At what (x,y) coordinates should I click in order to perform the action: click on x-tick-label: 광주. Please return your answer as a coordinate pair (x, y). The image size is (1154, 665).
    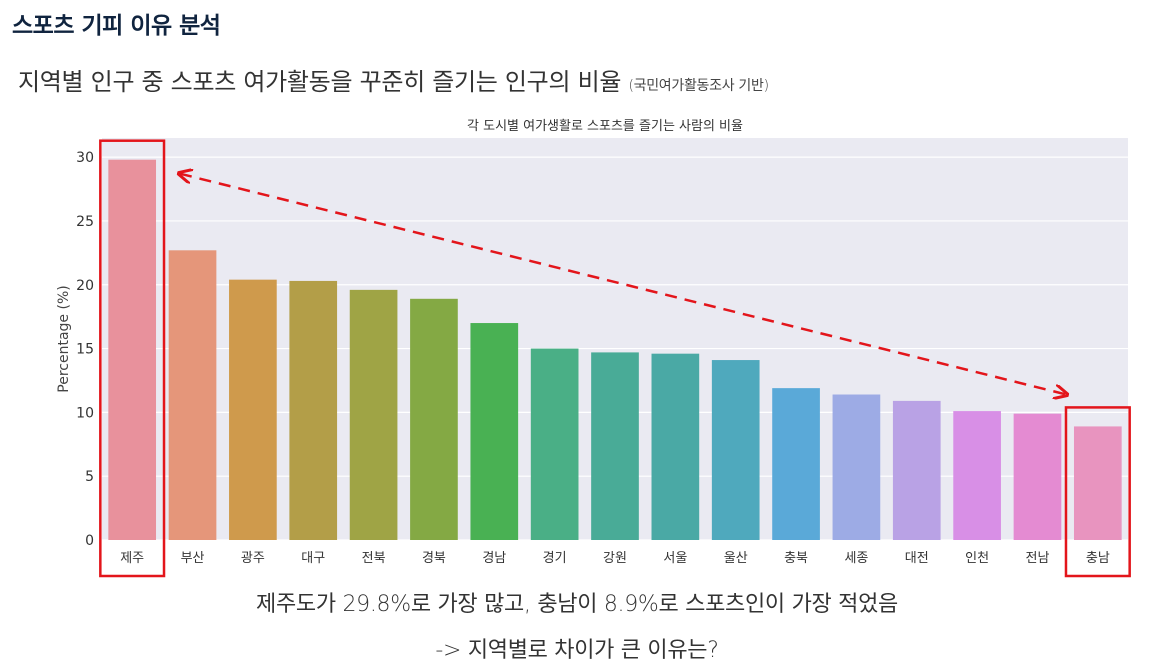
    Looking at the image, I should click on (253, 558).